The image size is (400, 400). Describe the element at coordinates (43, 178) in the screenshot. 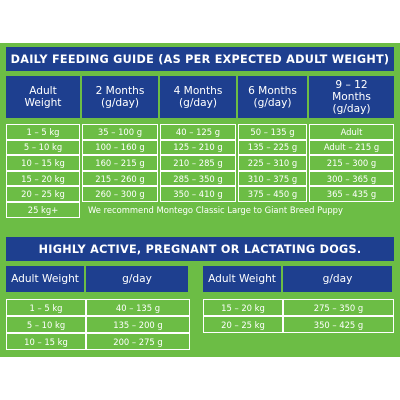

I see `guide-cell: 15 – 20 kg` at that location.